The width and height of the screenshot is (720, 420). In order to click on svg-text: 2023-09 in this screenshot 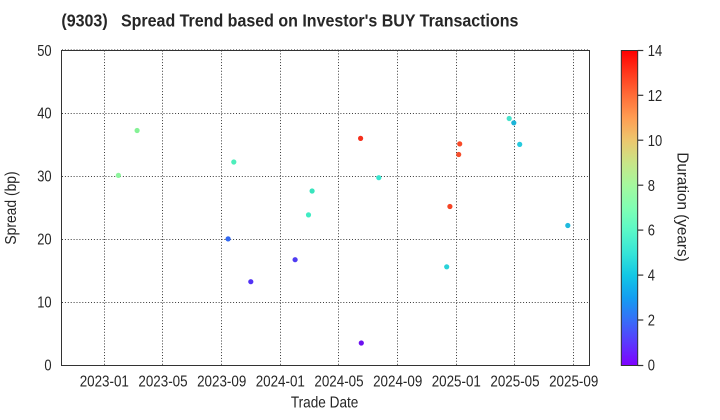, I will do `click(221, 381)`.